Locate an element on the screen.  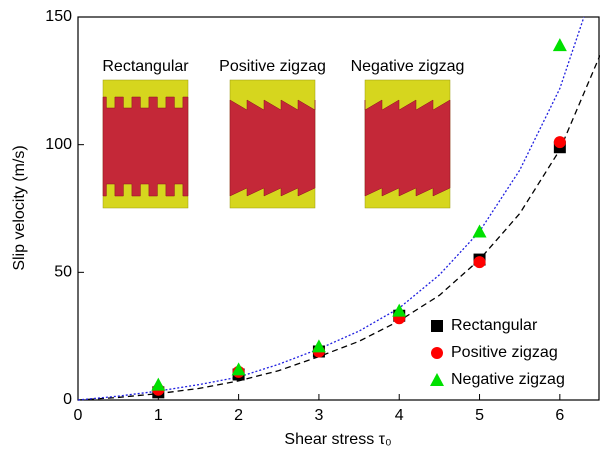
x-tick-label: 6 is located at coordinates (559, 415).